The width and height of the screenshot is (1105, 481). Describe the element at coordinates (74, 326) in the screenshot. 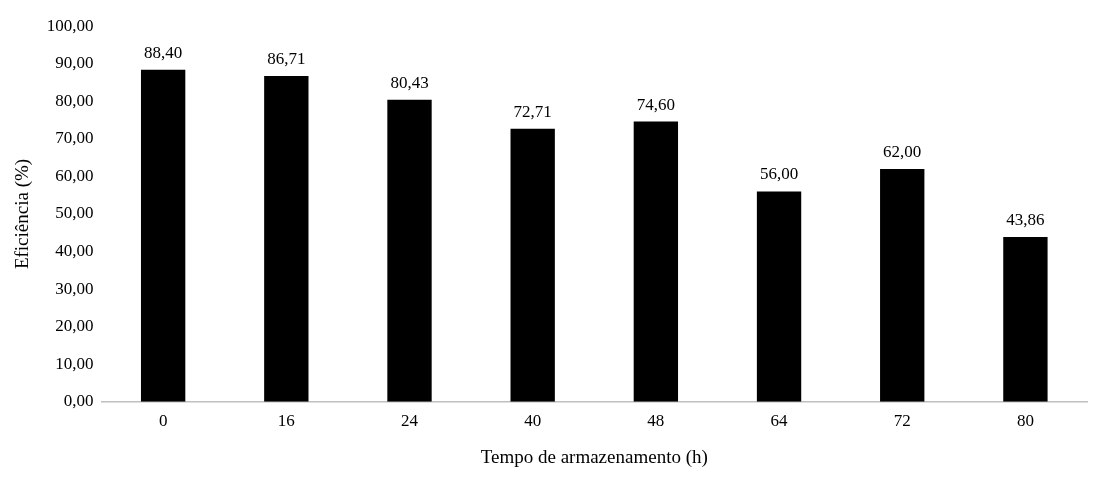

I see `y-tick-label: 20,00` at that location.